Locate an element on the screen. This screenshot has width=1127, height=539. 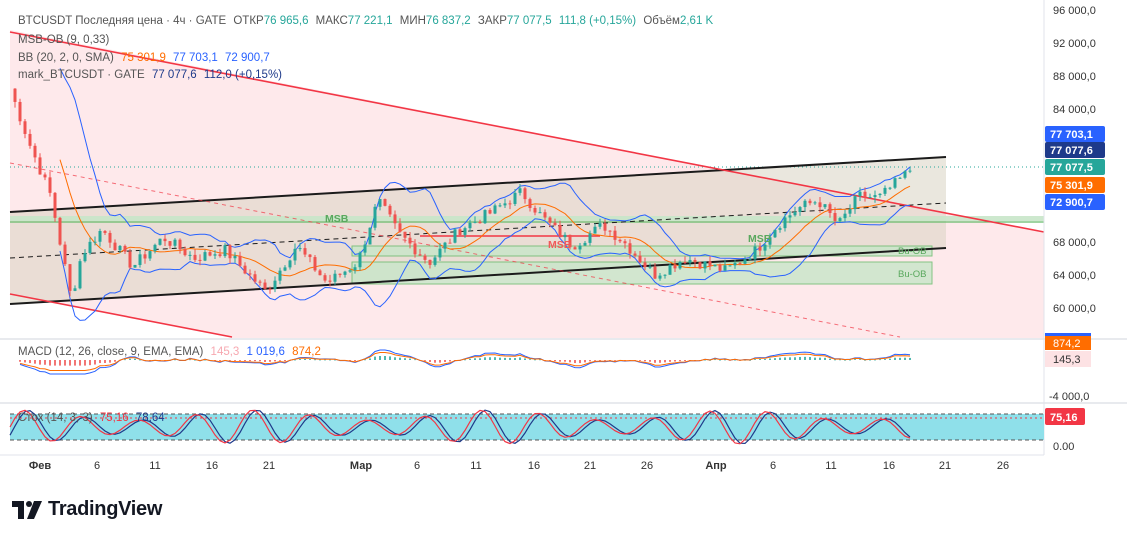
price-tag-text: 75 301,9 is located at coordinates (1071, 186).